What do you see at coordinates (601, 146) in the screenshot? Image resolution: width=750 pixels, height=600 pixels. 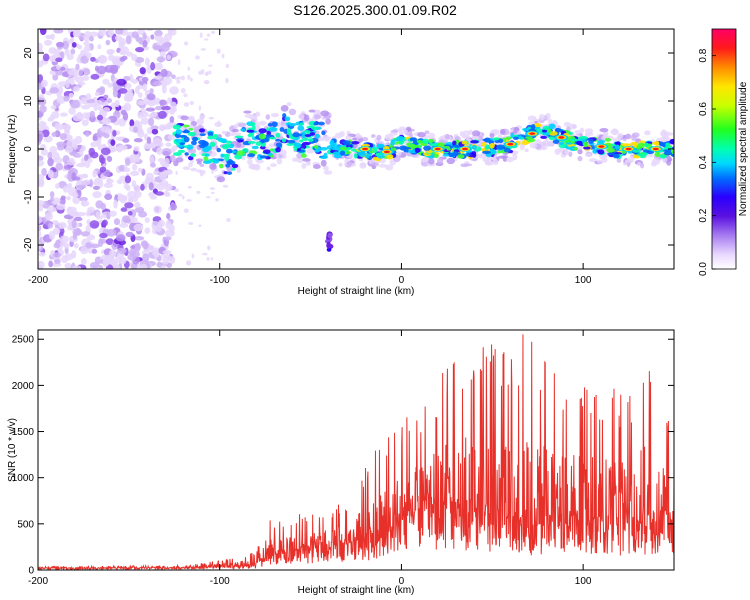 I see `spectrum-peak-core` at bounding box center [601, 146].